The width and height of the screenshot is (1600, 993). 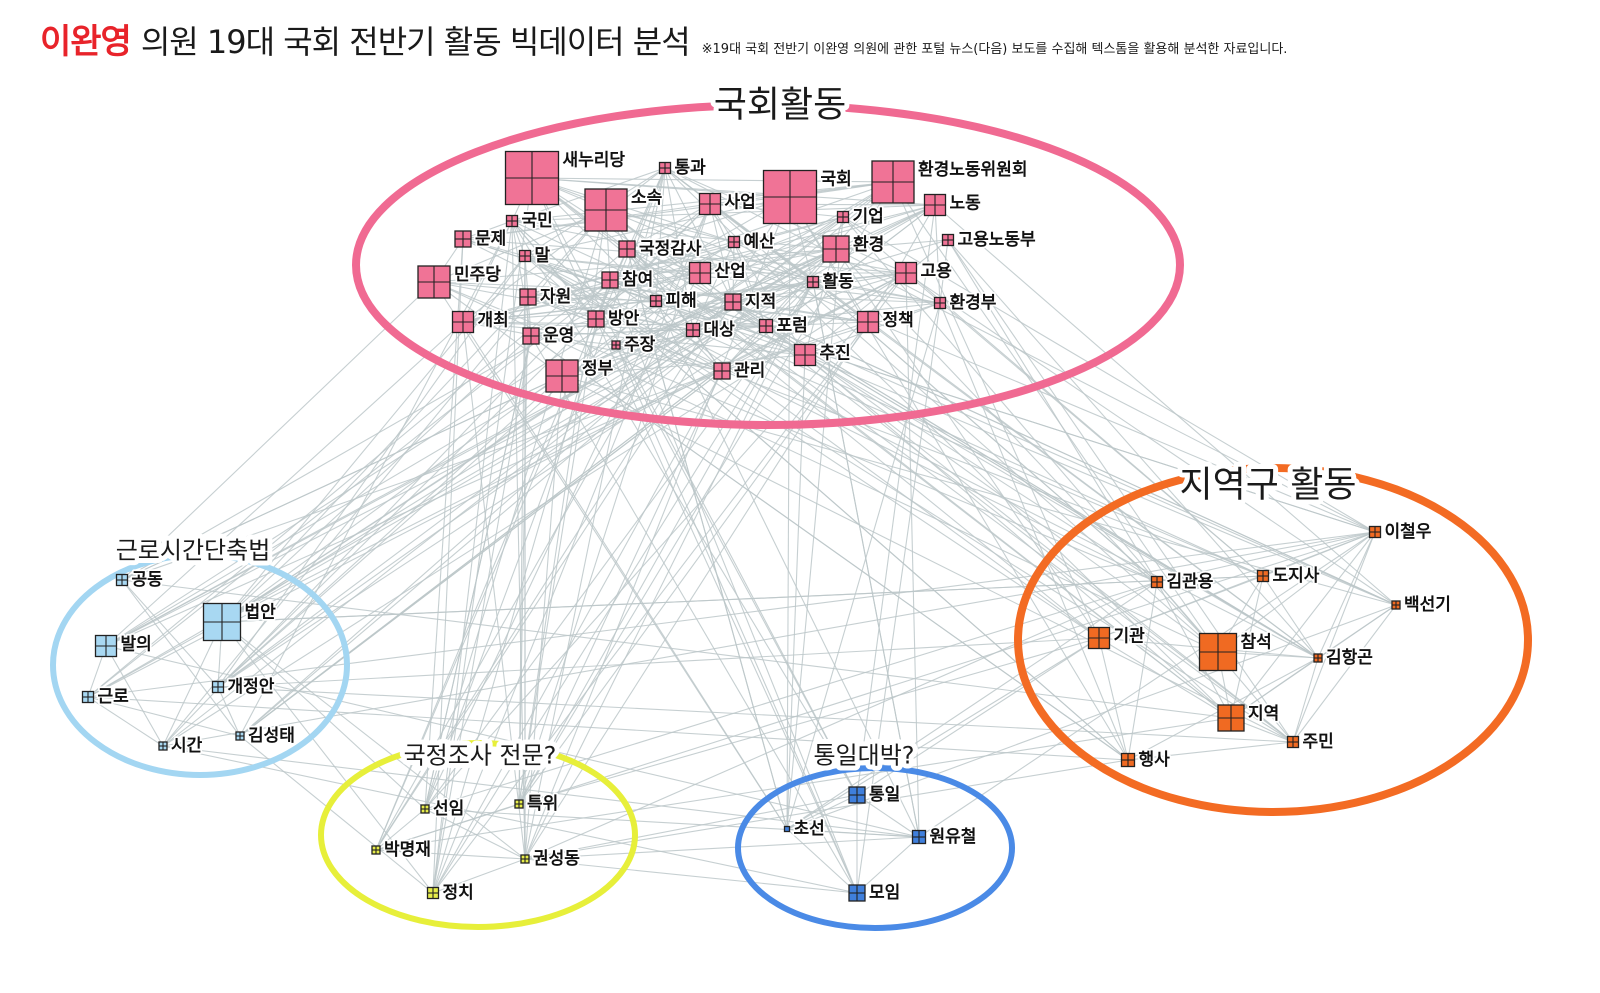 I want to click on node-소속: 소속, so click(x=624, y=209).